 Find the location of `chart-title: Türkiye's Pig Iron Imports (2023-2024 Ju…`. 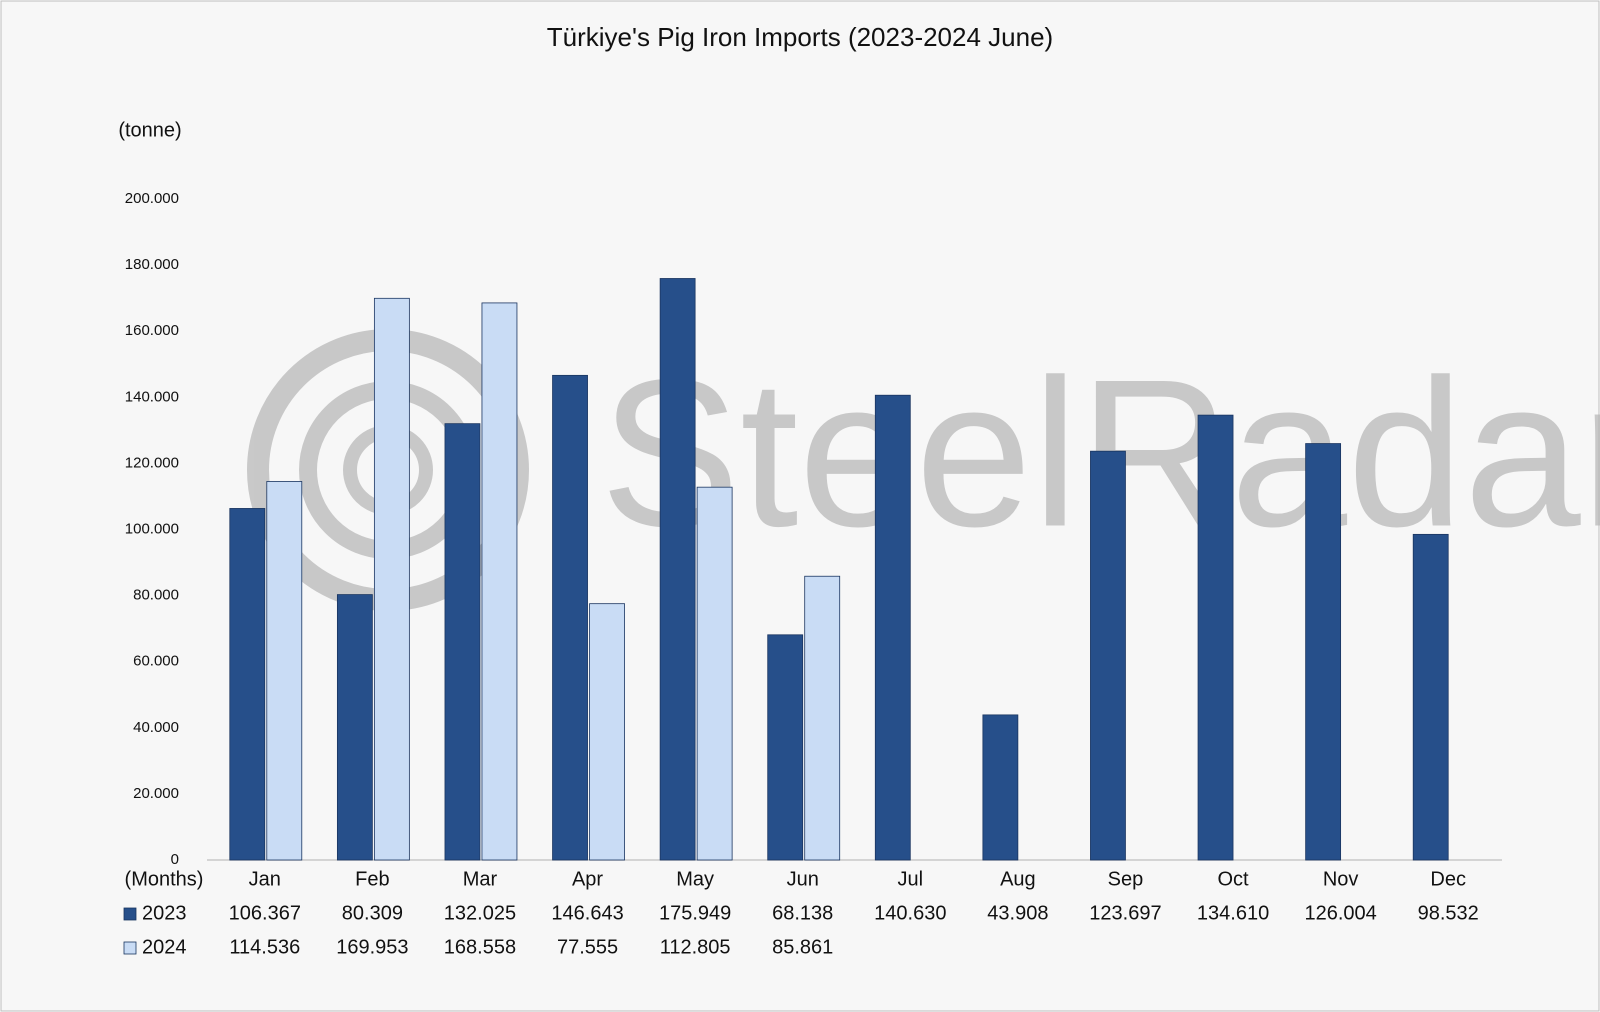

chart-title: Türkiye's Pig Iron Imports (2023-2024 Ju… is located at coordinates (800, 37).